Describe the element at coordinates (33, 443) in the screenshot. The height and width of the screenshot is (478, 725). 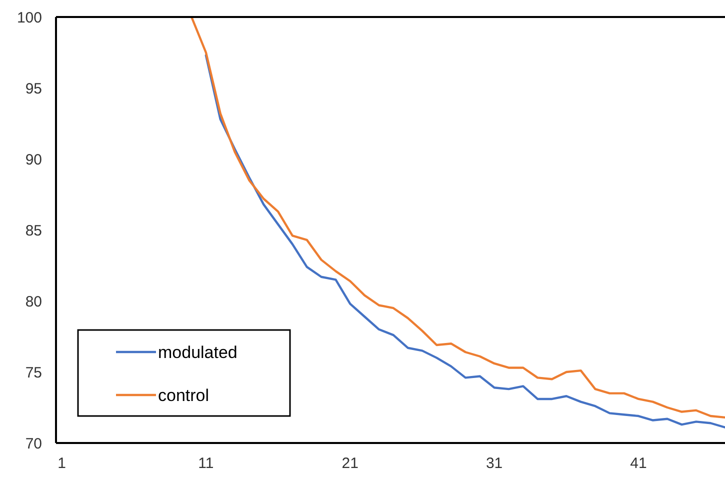
I see `y-tick-label: 70` at that location.